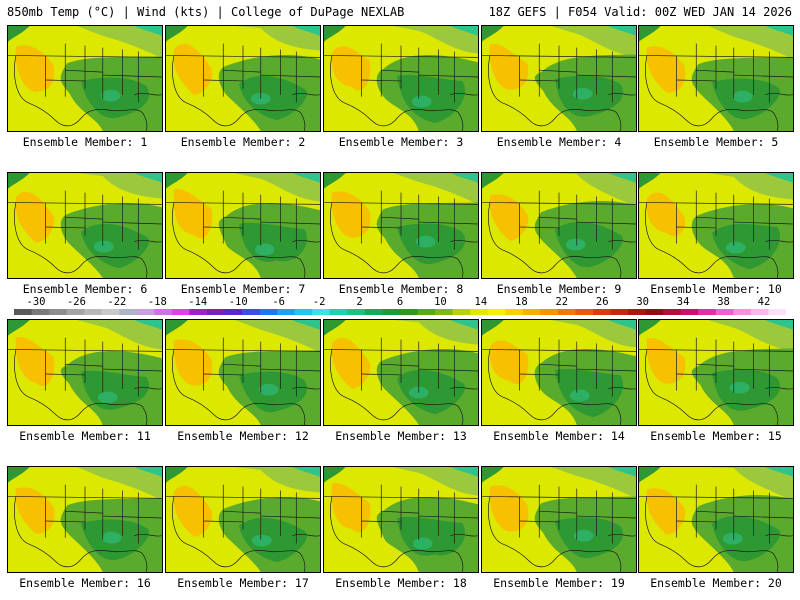  Describe the element at coordinates (716, 142) in the screenshot. I see `member-5-label: Ensemble Member: 5` at that location.